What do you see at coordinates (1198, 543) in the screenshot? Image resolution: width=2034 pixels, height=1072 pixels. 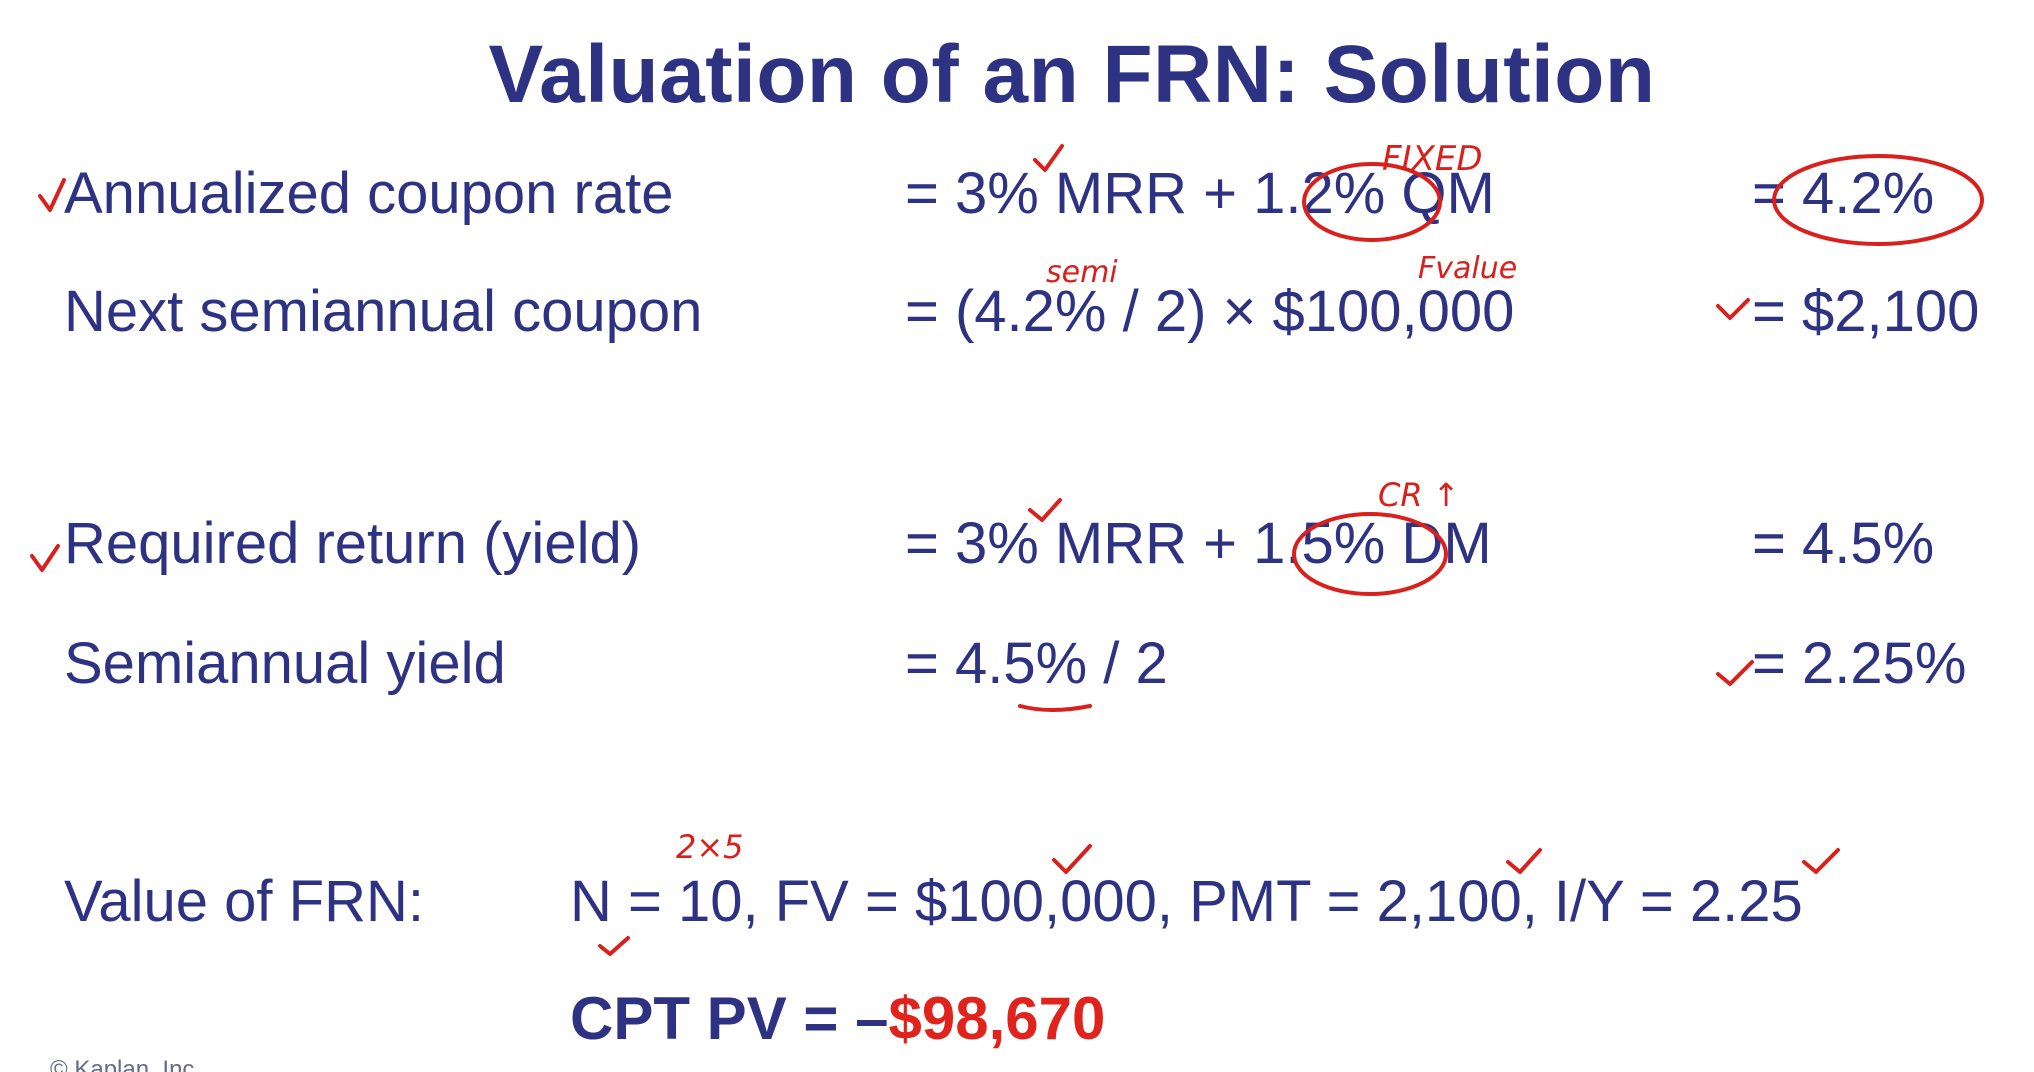 I see `row-expression-required-return: = 3% MRR + 1.5% DM` at bounding box center [1198, 543].